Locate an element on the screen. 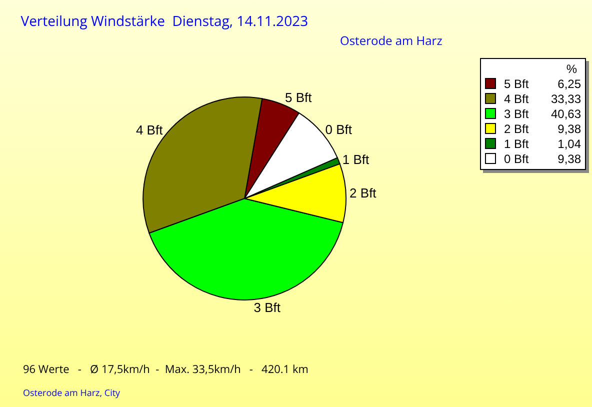 The height and width of the screenshot is (407, 592). data-label: 1,04 is located at coordinates (568, 143).